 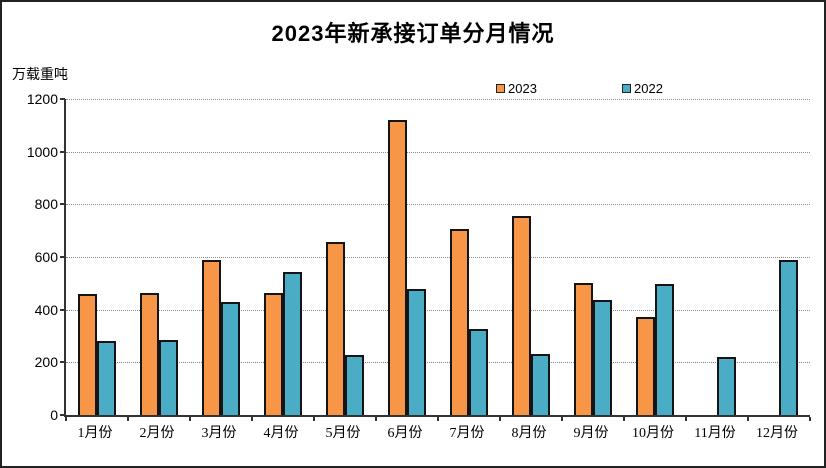 What do you see at coordinates (335, 328) in the screenshot?
I see `bar-2023-5月份` at bounding box center [335, 328].